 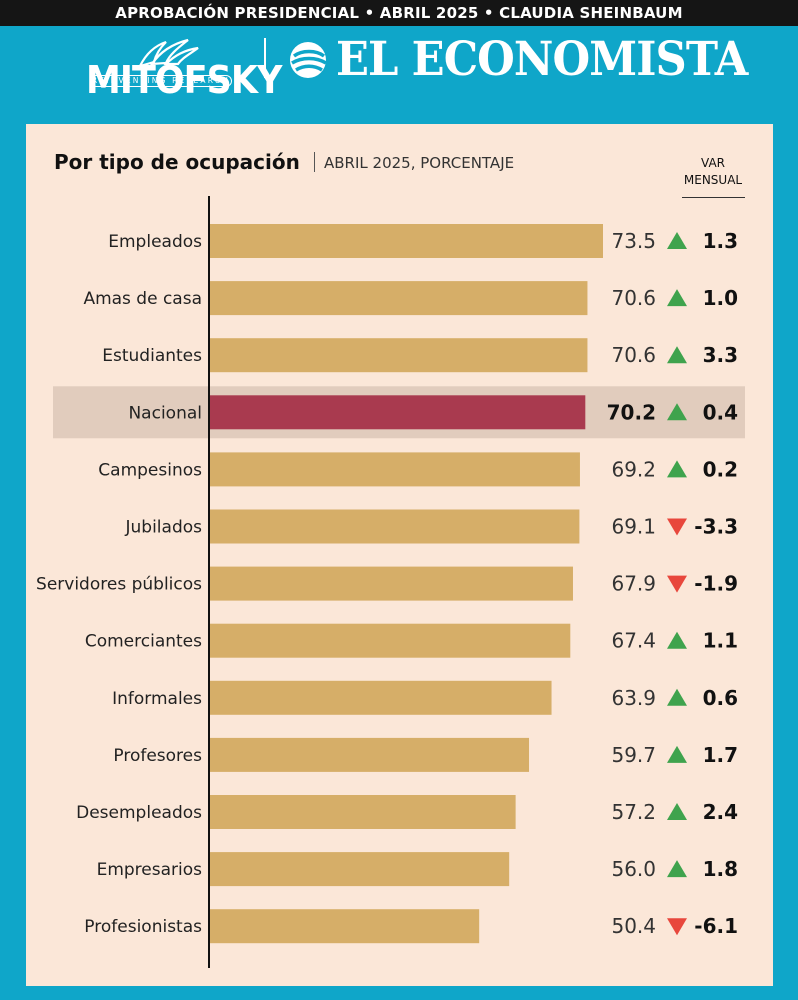 I want to click on category-label: Empresarios, so click(x=150, y=870).